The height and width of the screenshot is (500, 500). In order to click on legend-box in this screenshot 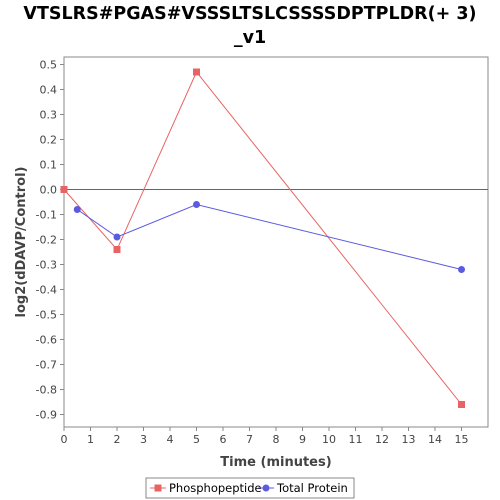, I will do `click(250, 488)`.